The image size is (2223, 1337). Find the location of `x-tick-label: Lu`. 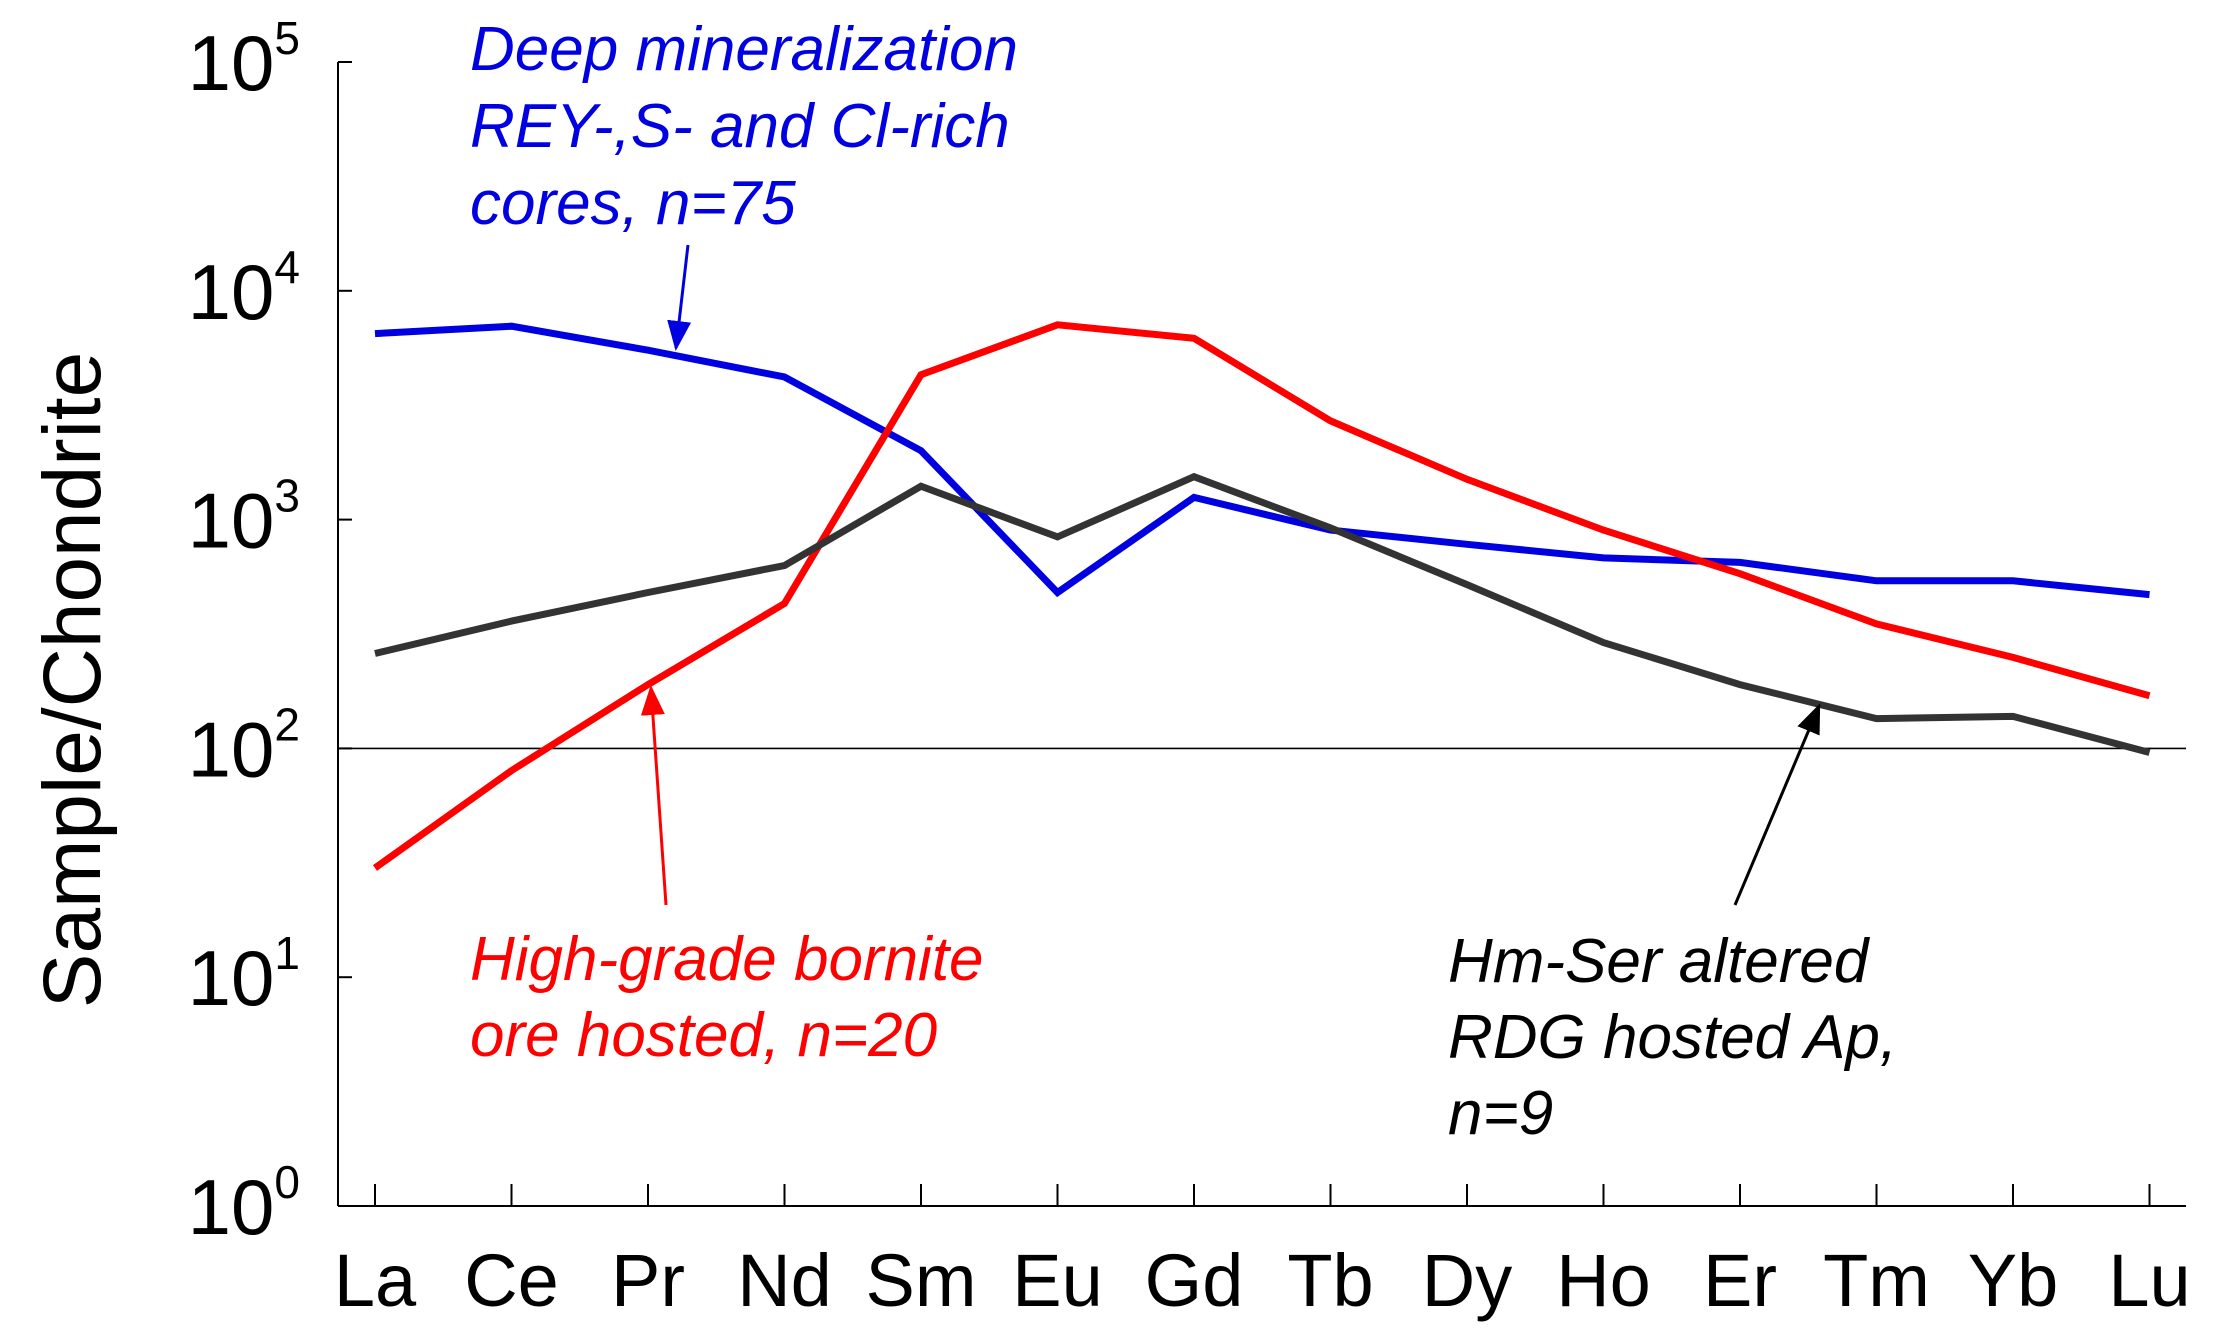

x-tick-label: Lu is located at coordinates (2149, 1280).